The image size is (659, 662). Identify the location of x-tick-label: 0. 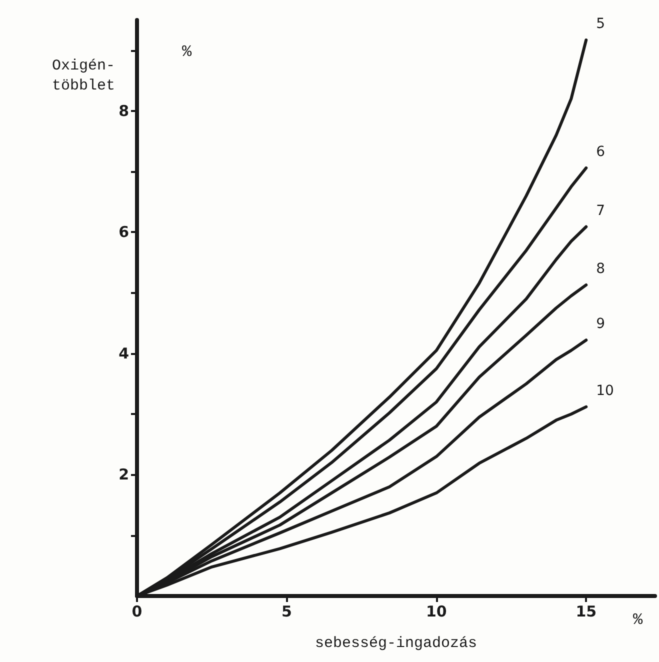
(137, 611).